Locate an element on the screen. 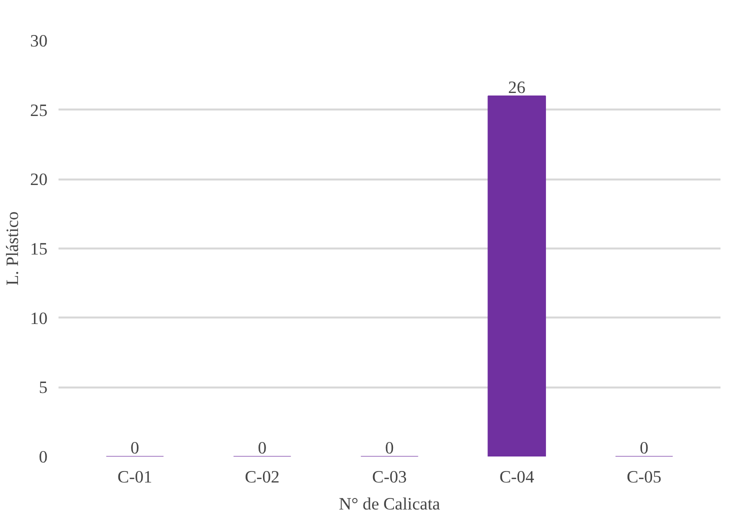 The height and width of the screenshot is (516, 750). x-tick-label: C-04 is located at coordinates (516, 477).